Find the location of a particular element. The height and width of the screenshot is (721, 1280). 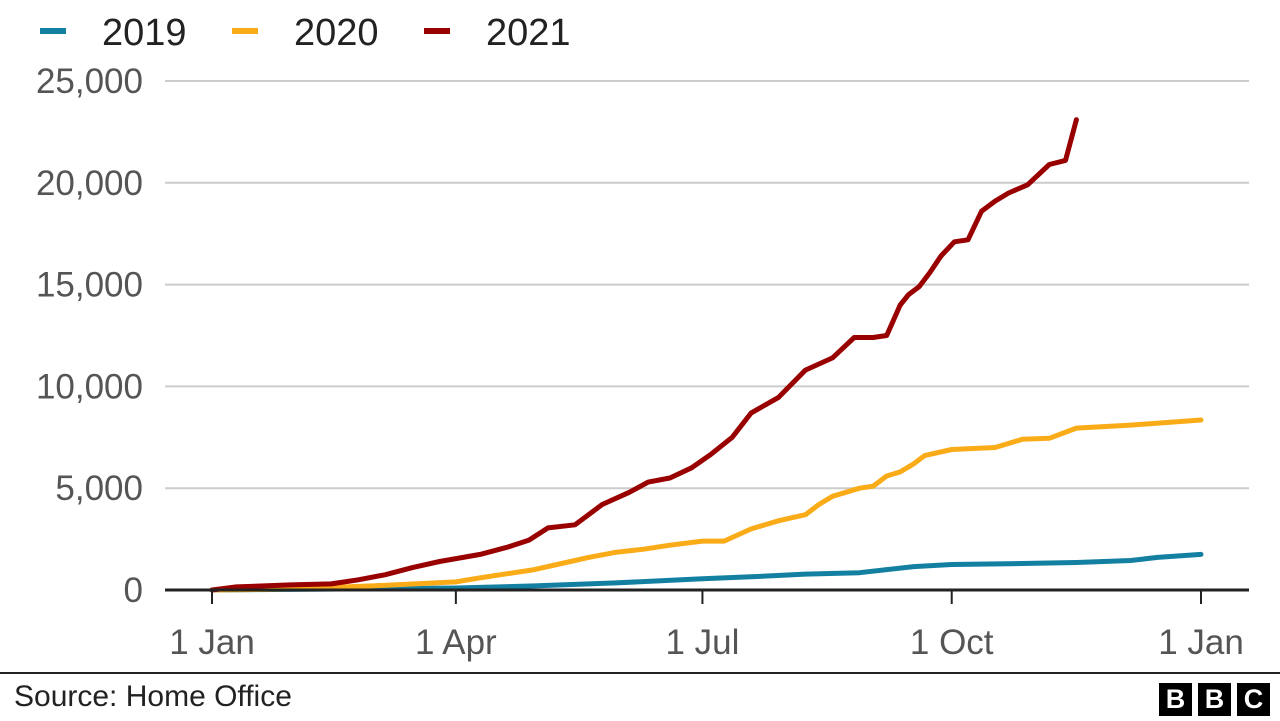

series-line-2019 is located at coordinates (706, 572).